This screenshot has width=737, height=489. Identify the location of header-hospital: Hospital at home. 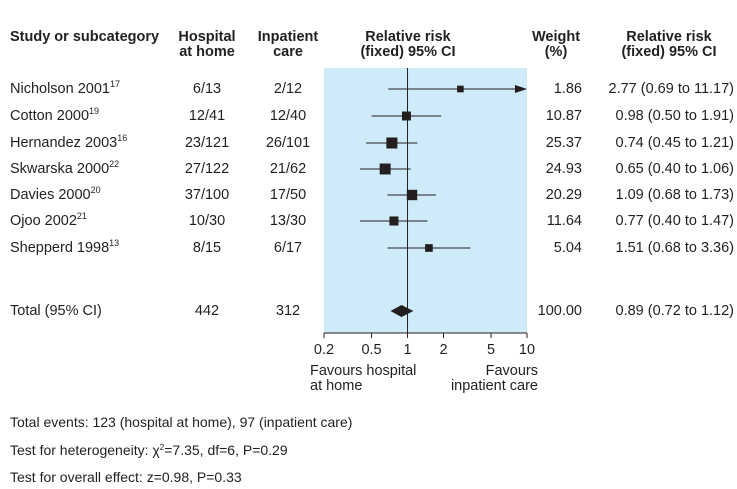
(207, 44).